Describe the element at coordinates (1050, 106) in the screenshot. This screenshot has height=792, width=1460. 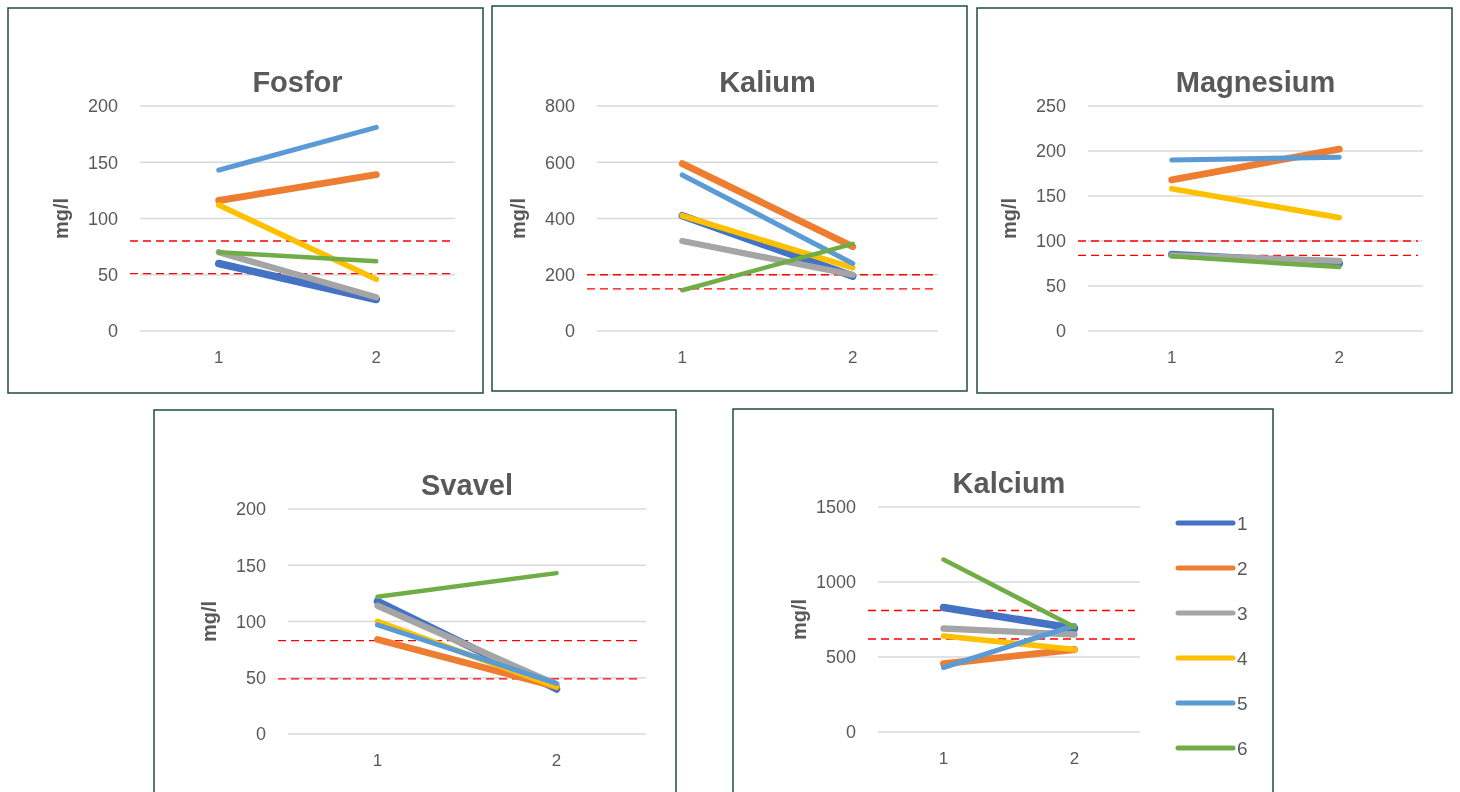
I see `y-tick-label: 250` at that location.